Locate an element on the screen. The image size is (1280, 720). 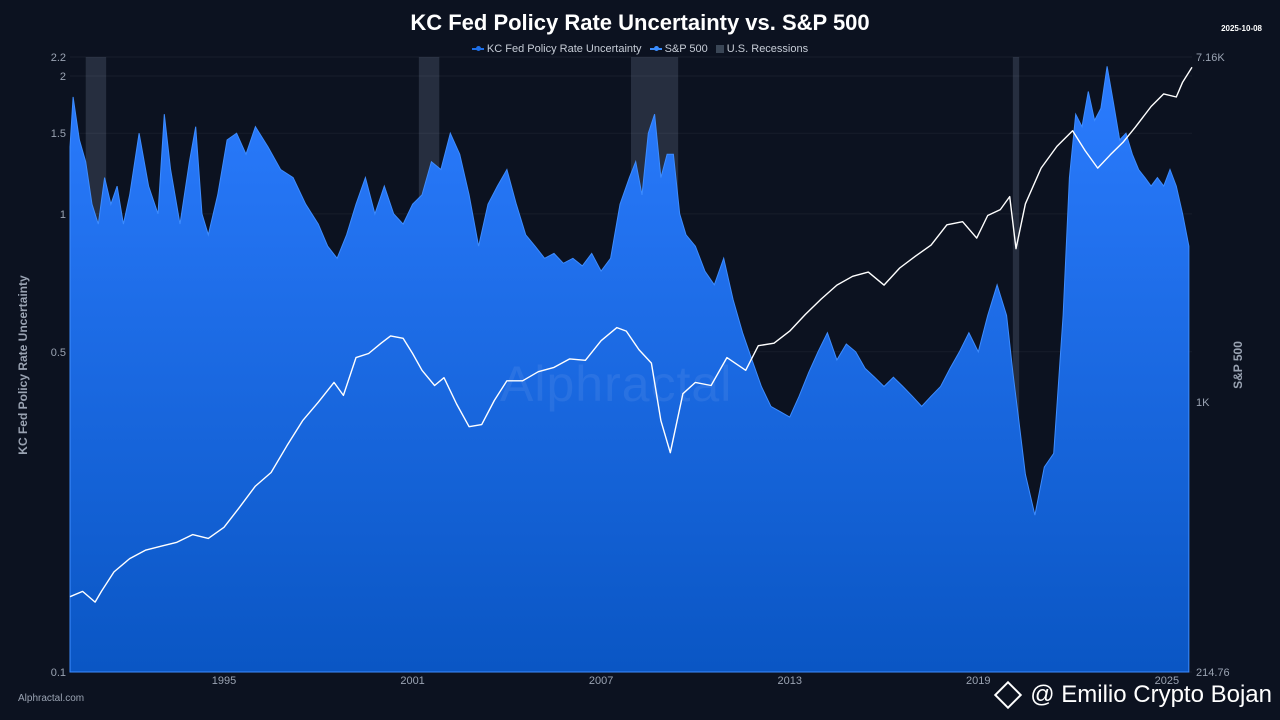
legend-item-sp500: S&P 500 is located at coordinates (678, 49).